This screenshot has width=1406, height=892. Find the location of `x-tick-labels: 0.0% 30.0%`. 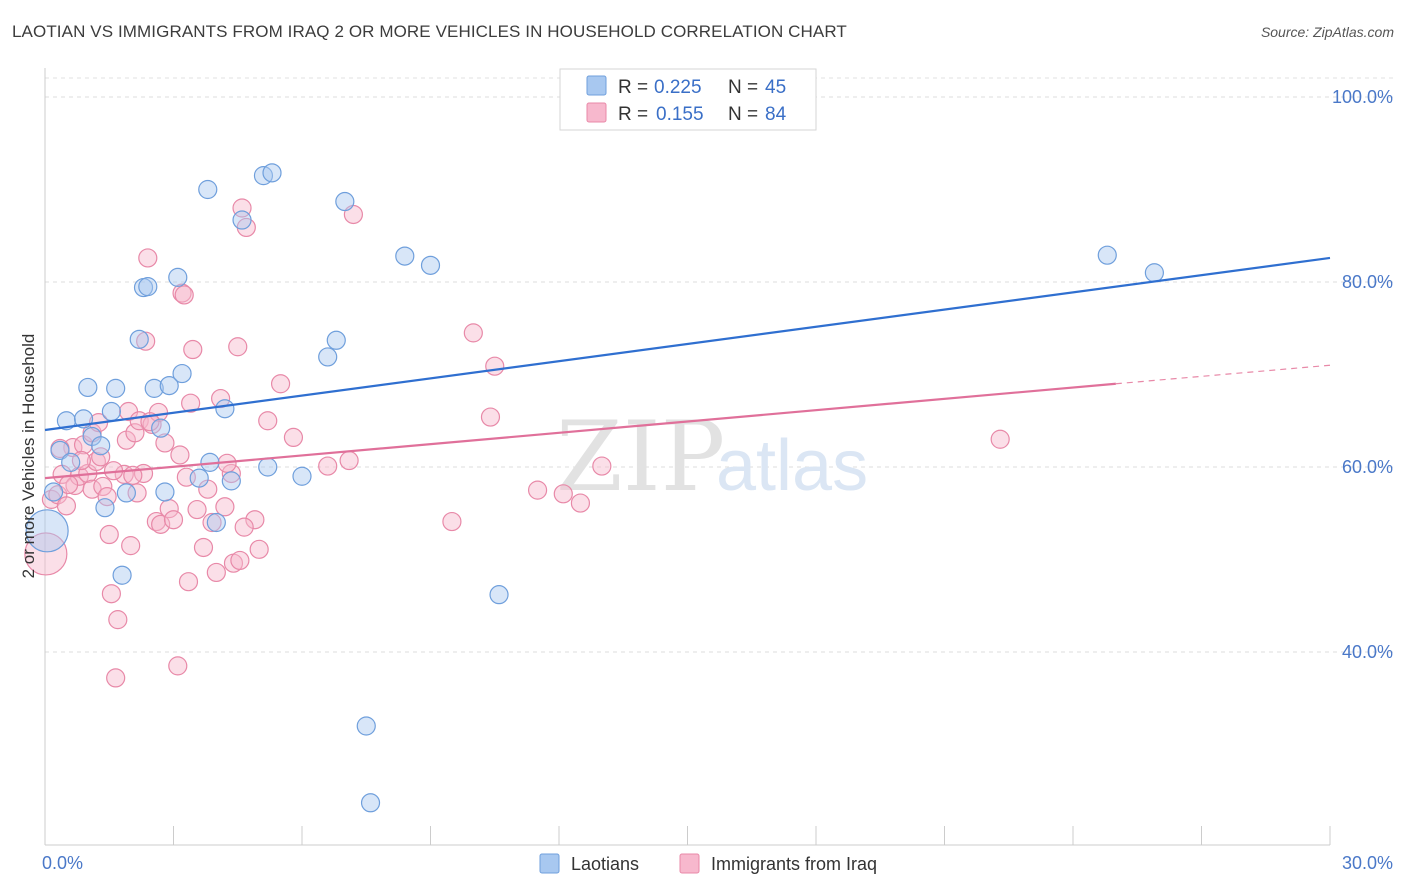

x-tick-labels: 0.0% 30.0% is located at coordinates (717, 863).